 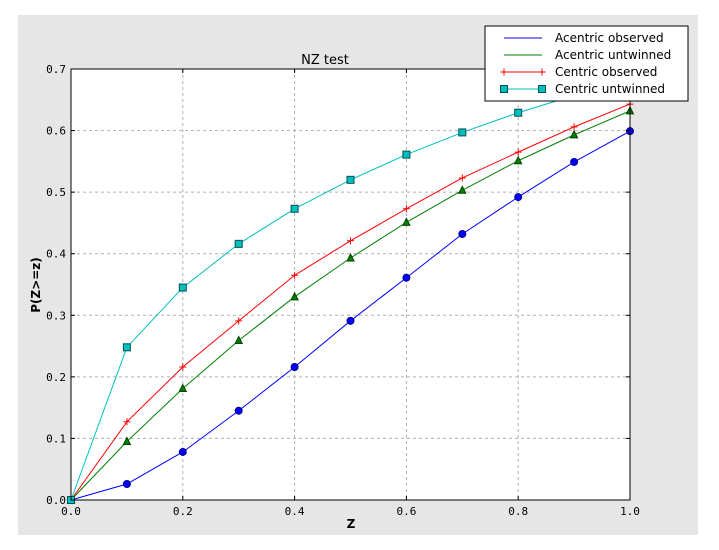 What do you see at coordinates (183, 511) in the screenshot?
I see `x-tick-label: 0.2` at bounding box center [183, 511].